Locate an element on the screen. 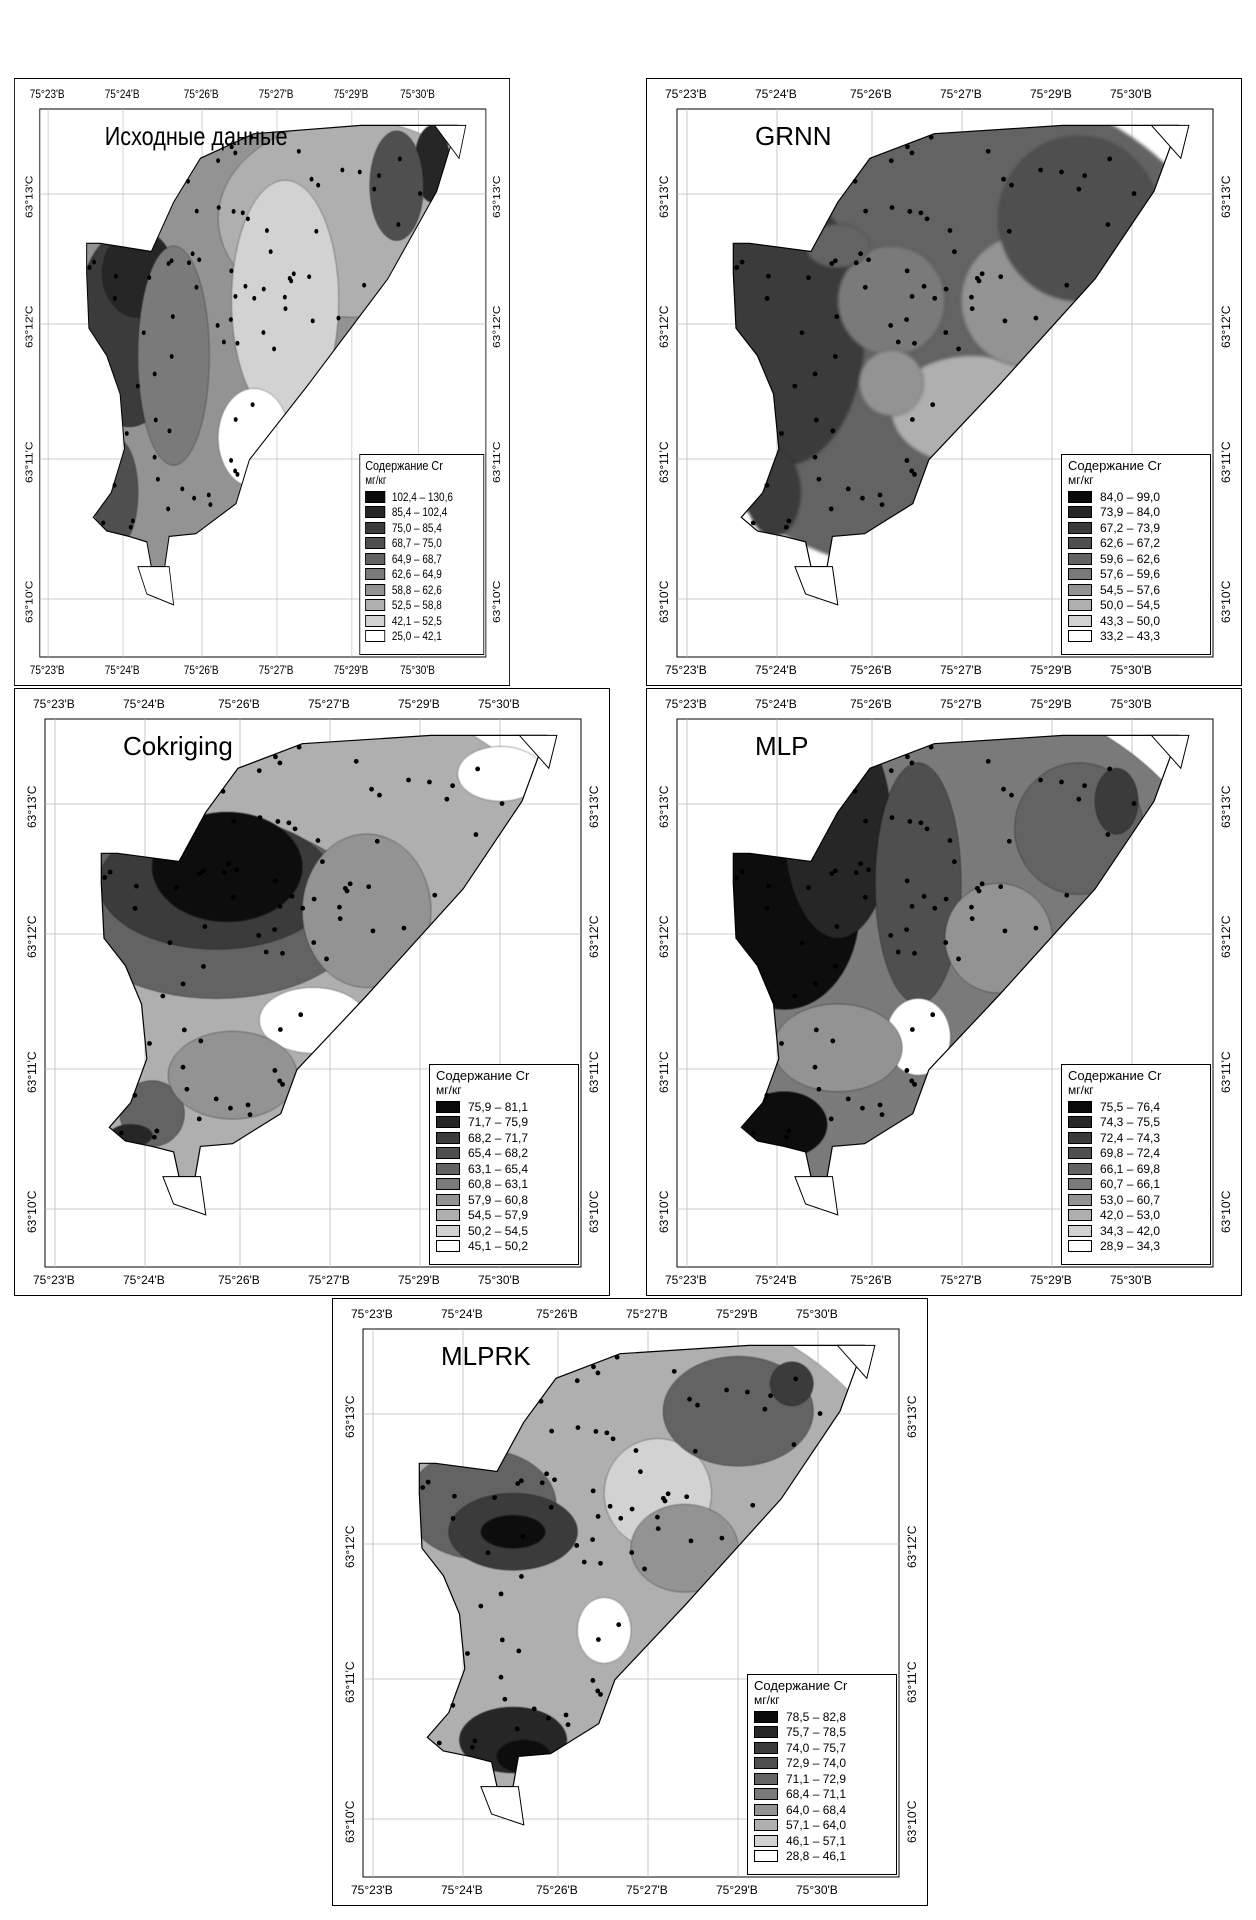 The height and width of the screenshot is (1920, 1256). longitude-label: 75°30'В is located at coordinates (1131, 704).